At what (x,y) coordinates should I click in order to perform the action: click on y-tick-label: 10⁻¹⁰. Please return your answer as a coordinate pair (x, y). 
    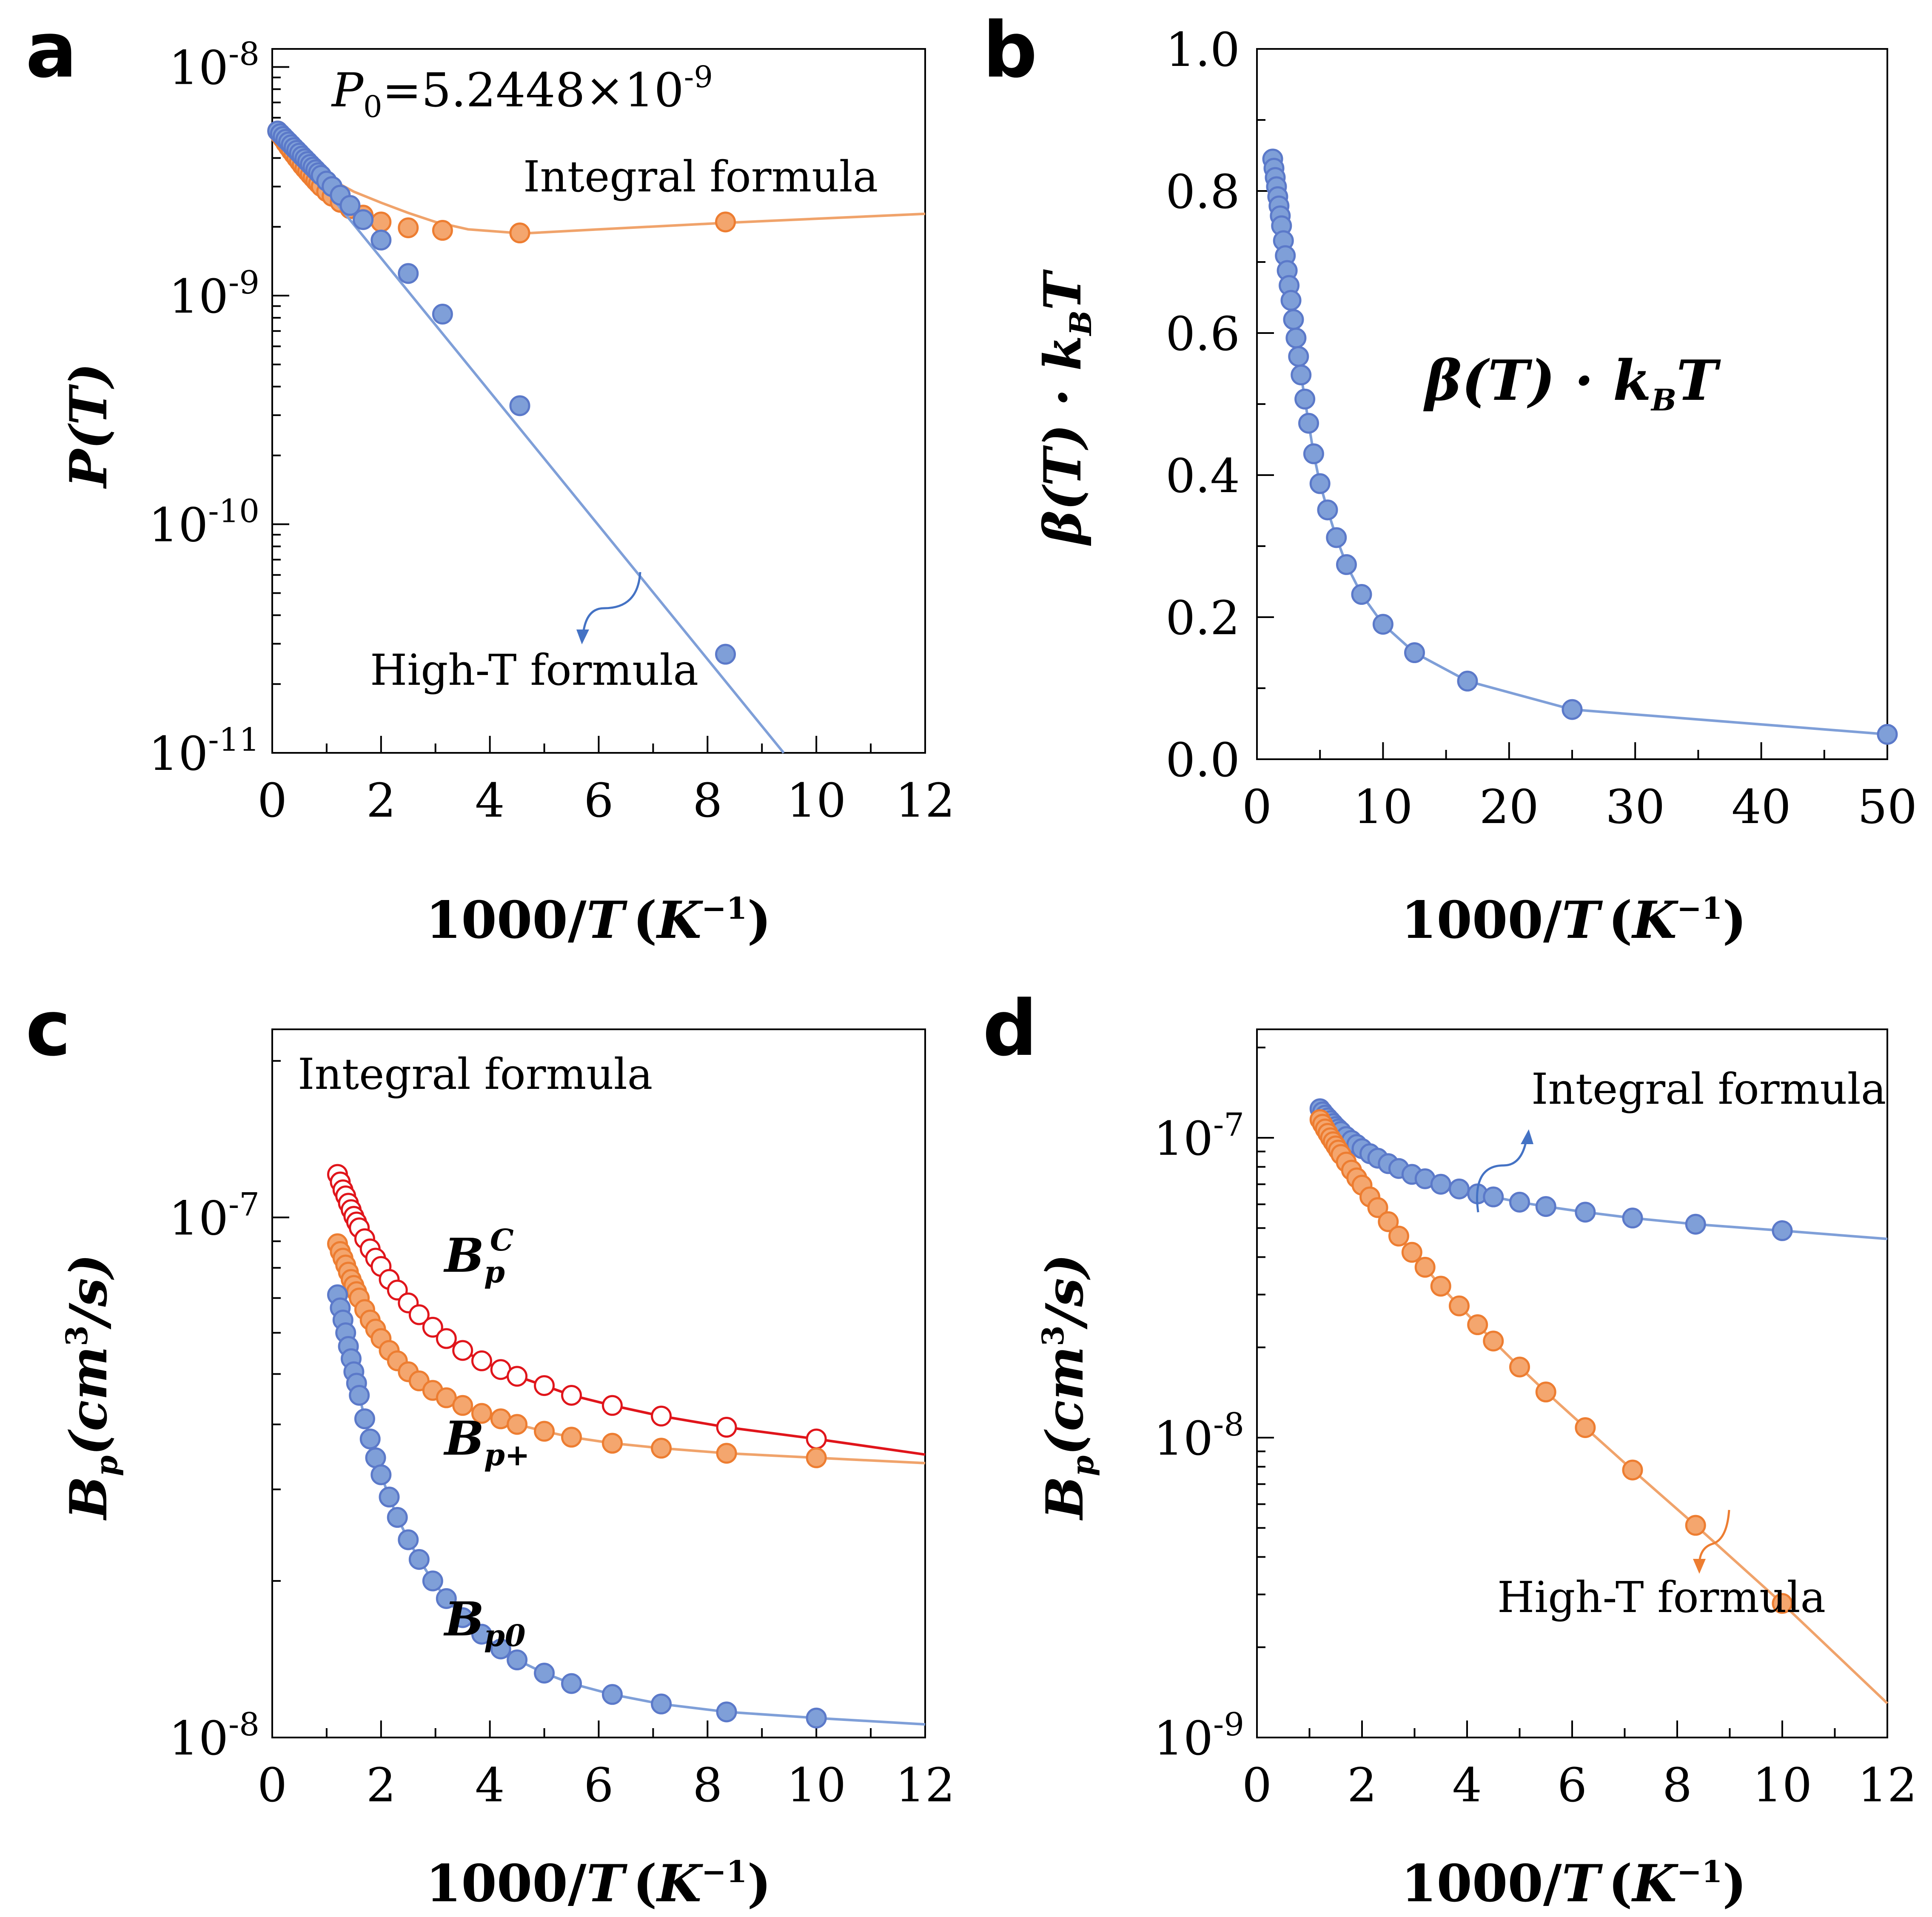
    Looking at the image, I should click on (204, 523).